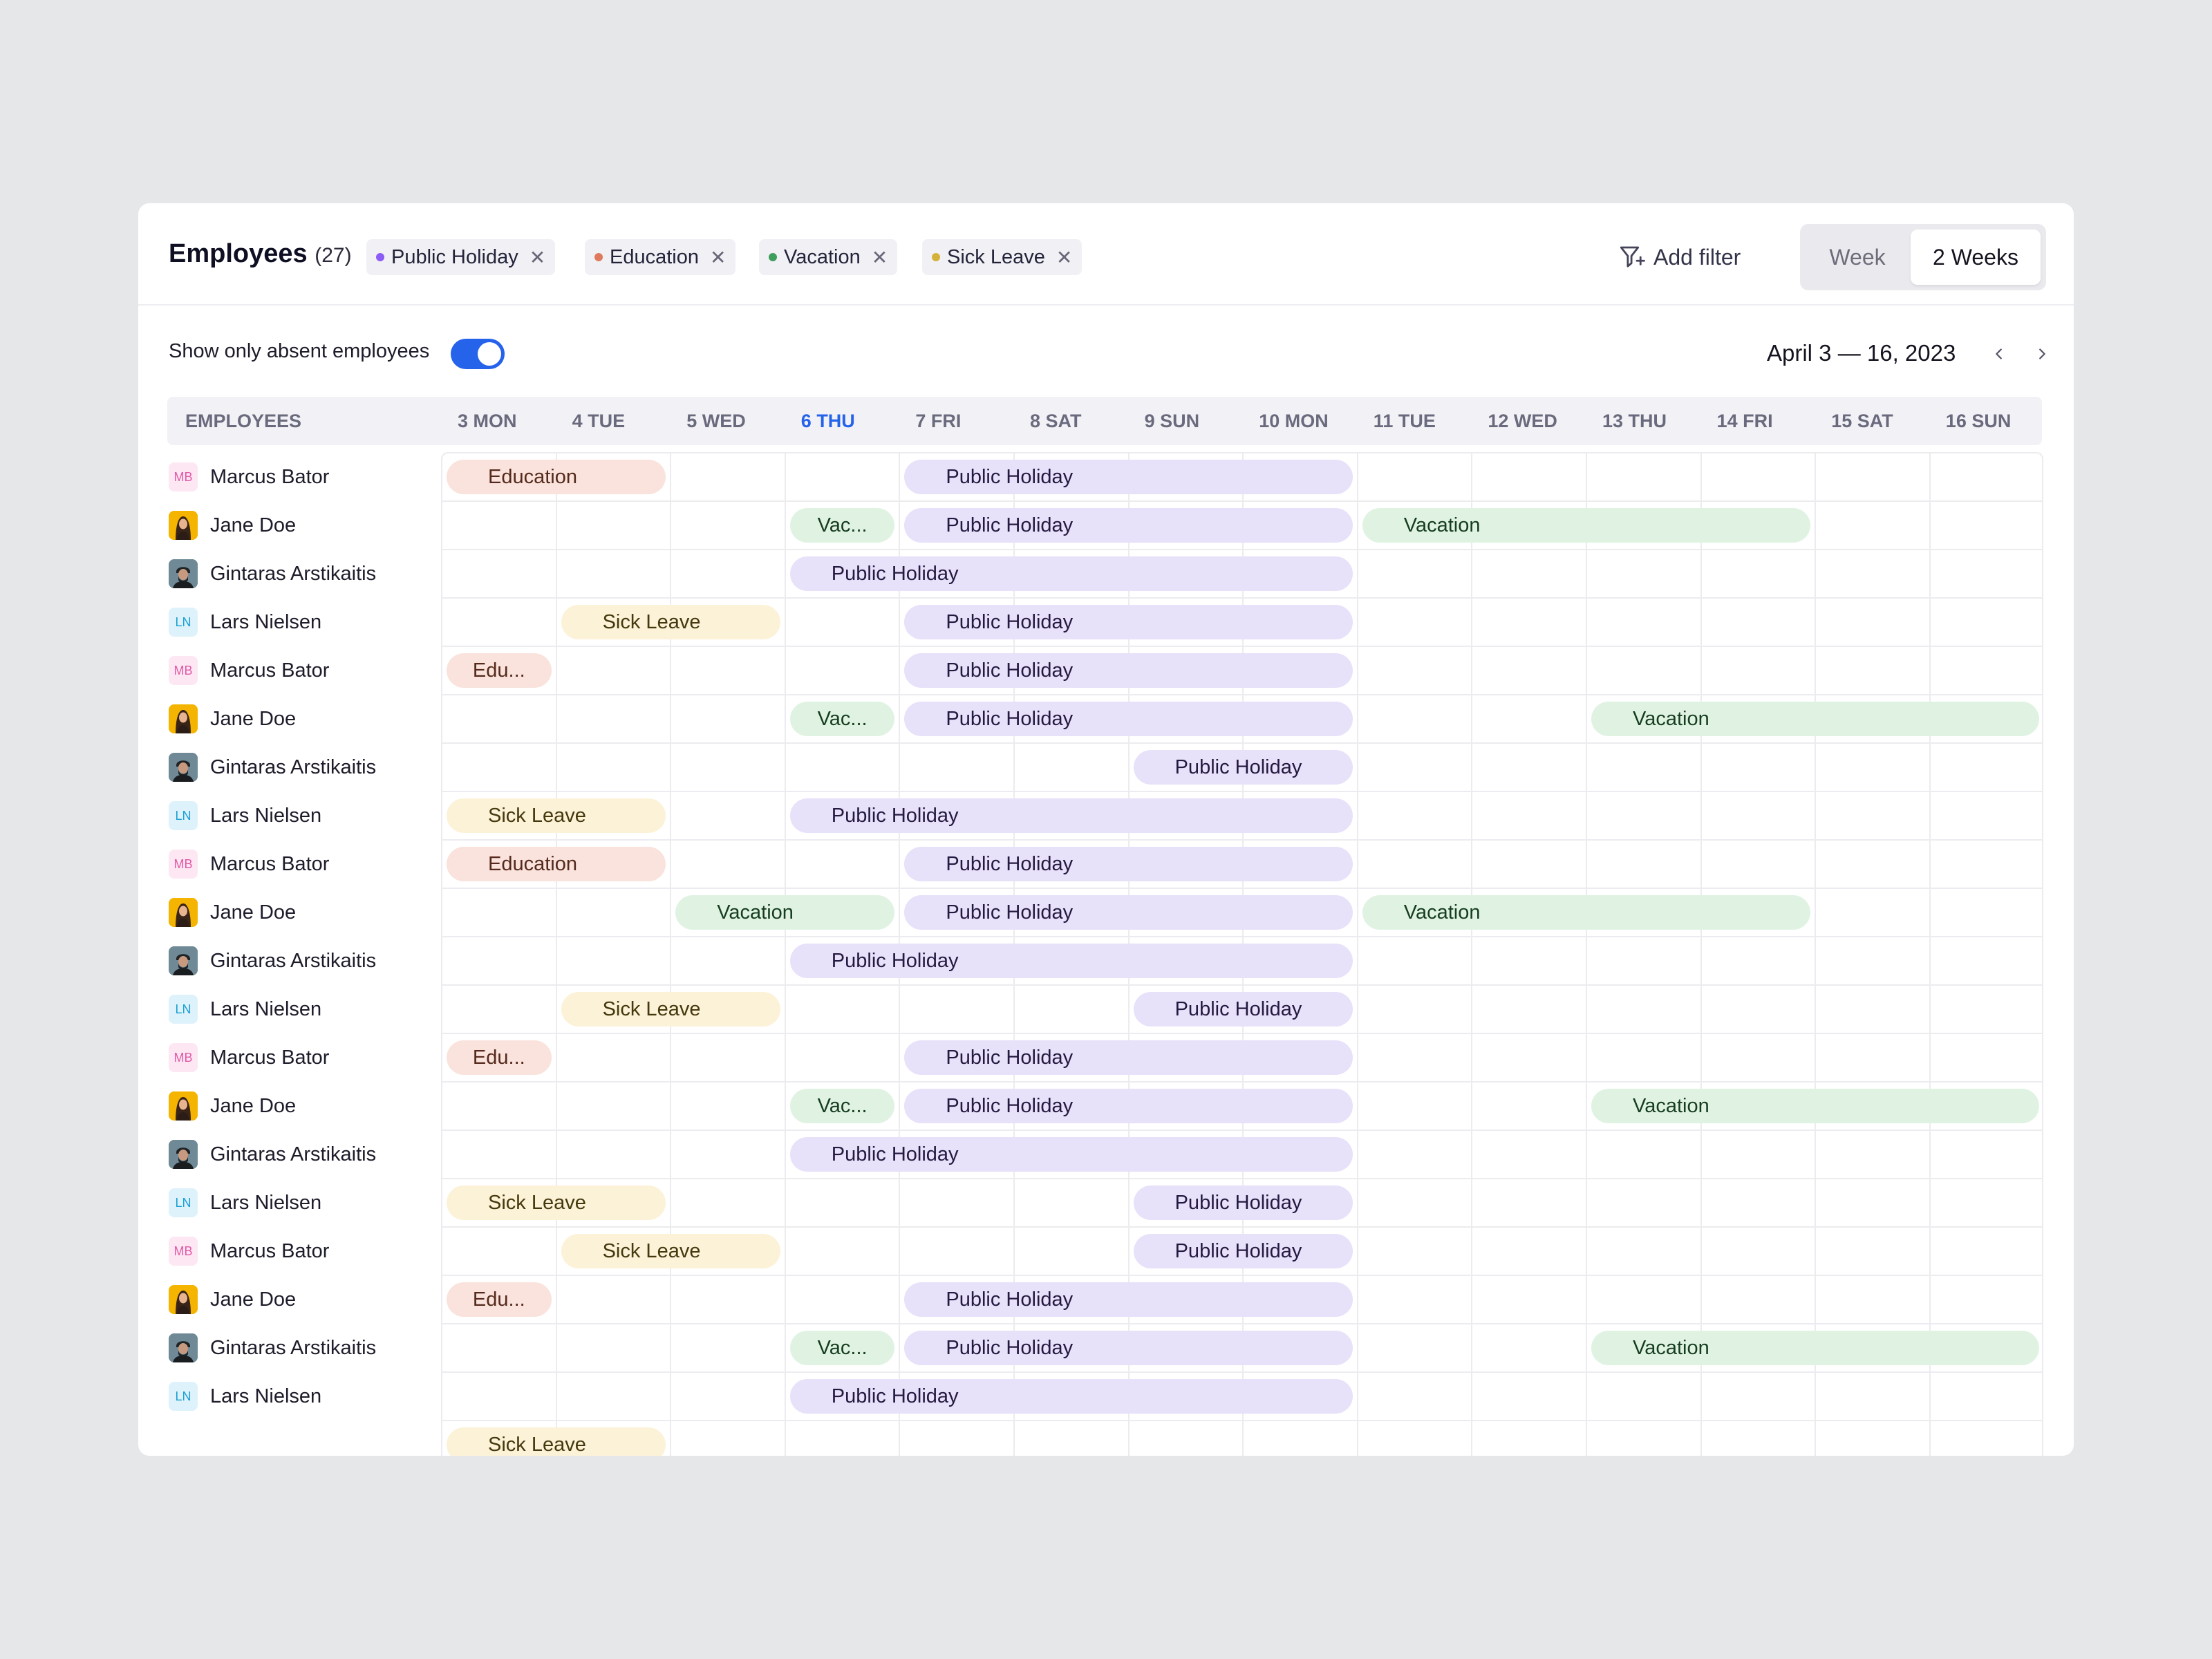  What do you see at coordinates (1999, 354) in the screenshot?
I see `prev-period-button` at bounding box center [1999, 354].